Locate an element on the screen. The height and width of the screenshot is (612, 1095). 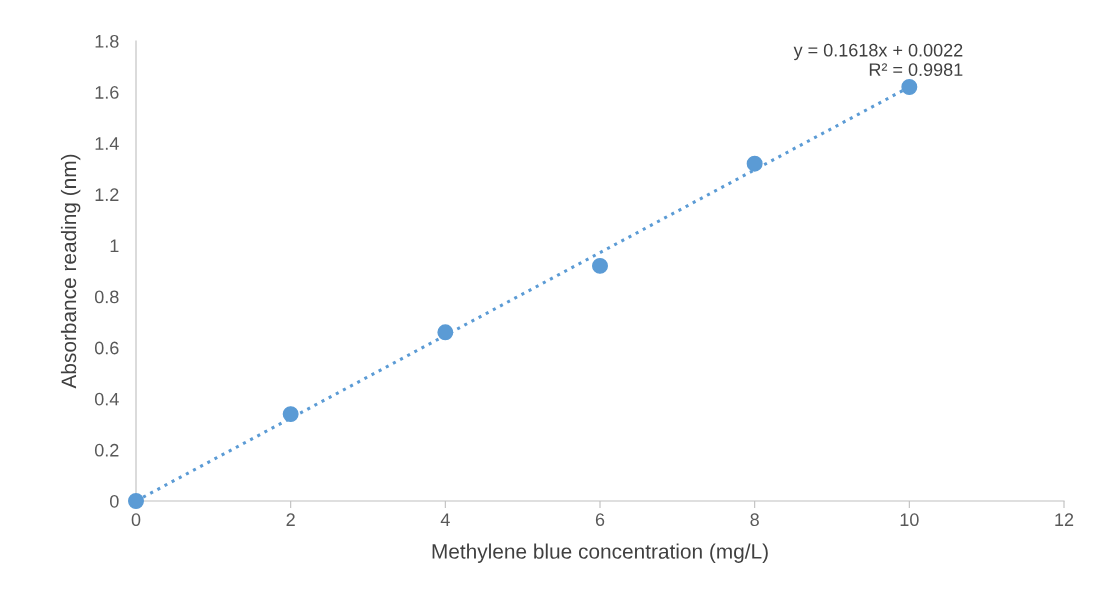
y-tick-label: 0.2 is located at coordinates (106, 450).